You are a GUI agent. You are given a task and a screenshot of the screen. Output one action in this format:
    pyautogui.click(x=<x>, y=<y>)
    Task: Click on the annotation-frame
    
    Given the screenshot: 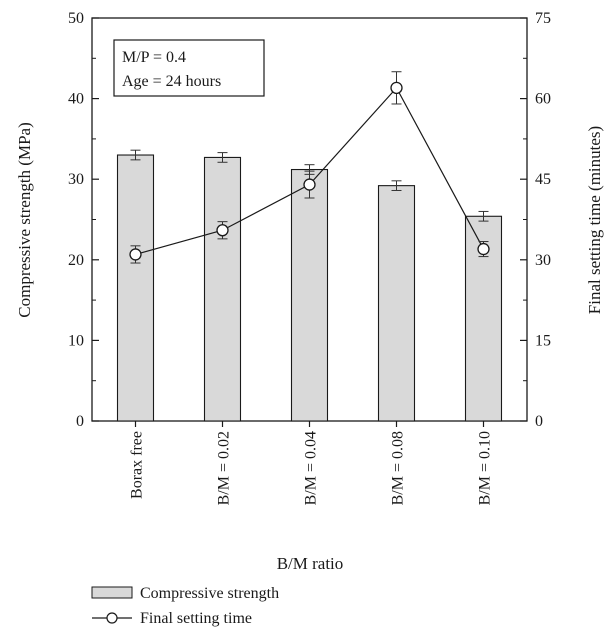 What is the action you would take?
    pyautogui.click(x=189, y=68)
    